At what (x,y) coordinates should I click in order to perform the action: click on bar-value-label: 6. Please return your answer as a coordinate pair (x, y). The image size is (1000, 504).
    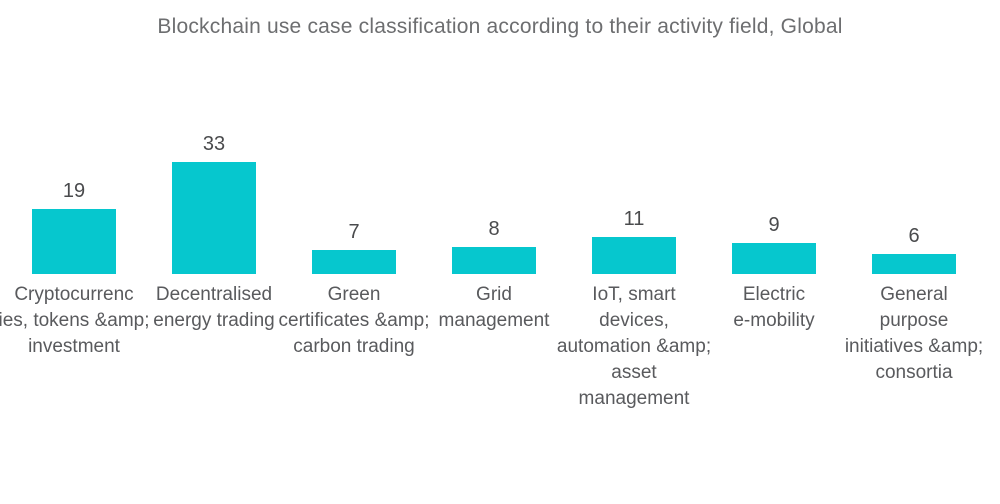
    Looking at the image, I should click on (914, 235).